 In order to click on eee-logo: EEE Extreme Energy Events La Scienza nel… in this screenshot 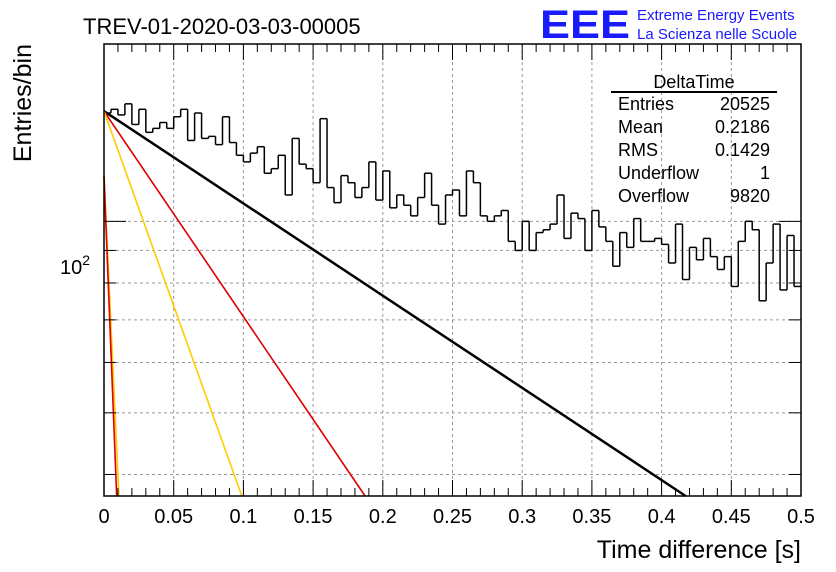, I will do `click(668, 25)`.